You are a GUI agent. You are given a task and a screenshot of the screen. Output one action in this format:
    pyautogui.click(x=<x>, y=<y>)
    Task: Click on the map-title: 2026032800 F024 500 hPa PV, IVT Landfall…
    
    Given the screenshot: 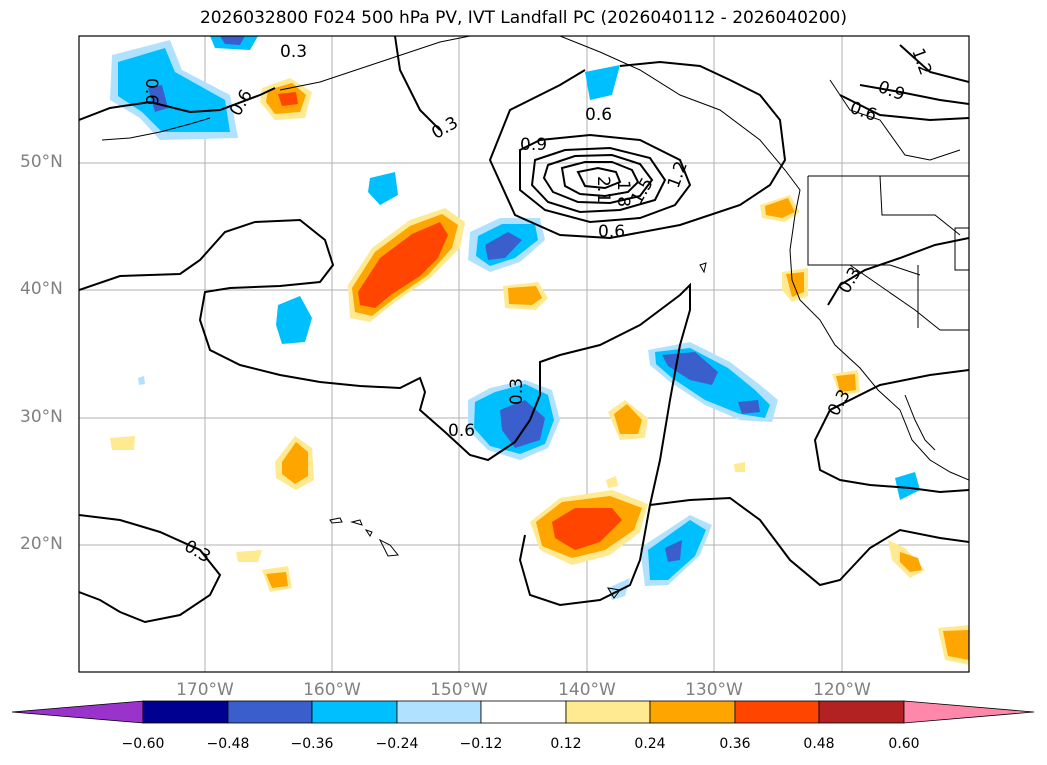 What is the action you would take?
    pyautogui.click(x=523, y=18)
    